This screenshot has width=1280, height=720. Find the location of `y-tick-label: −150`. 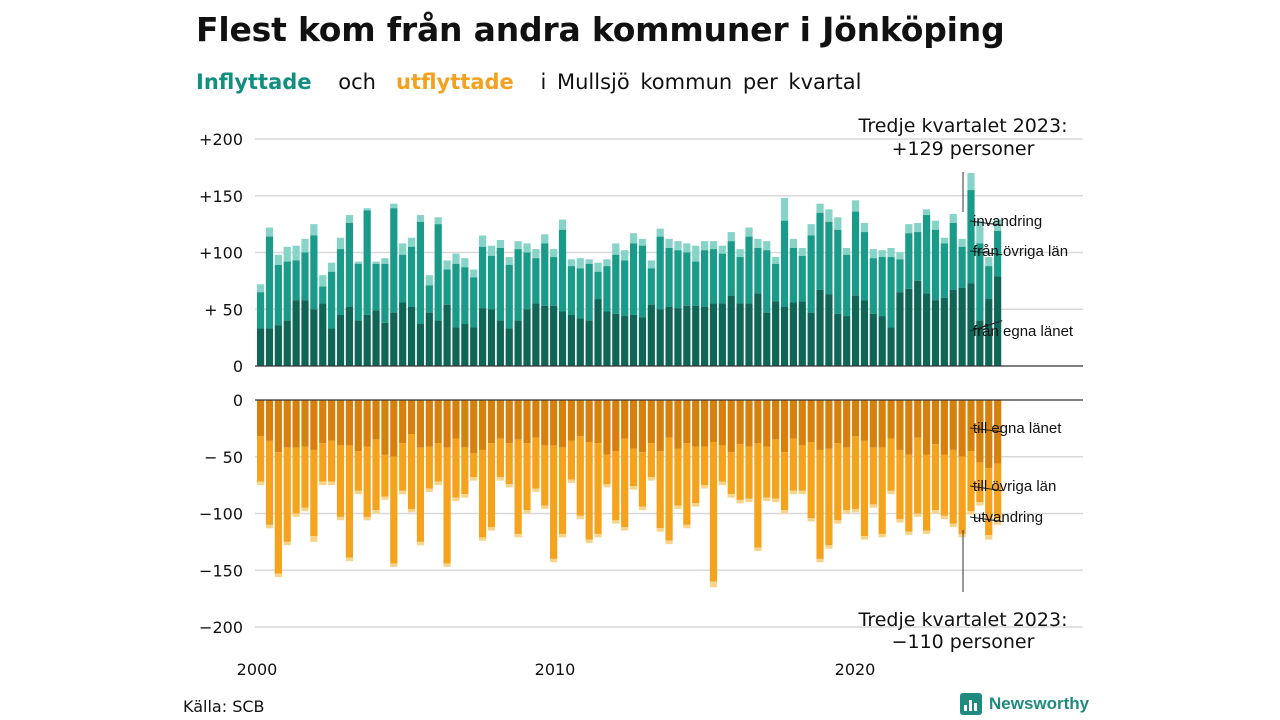

y-tick-label: −150 is located at coordinates (221, 570).